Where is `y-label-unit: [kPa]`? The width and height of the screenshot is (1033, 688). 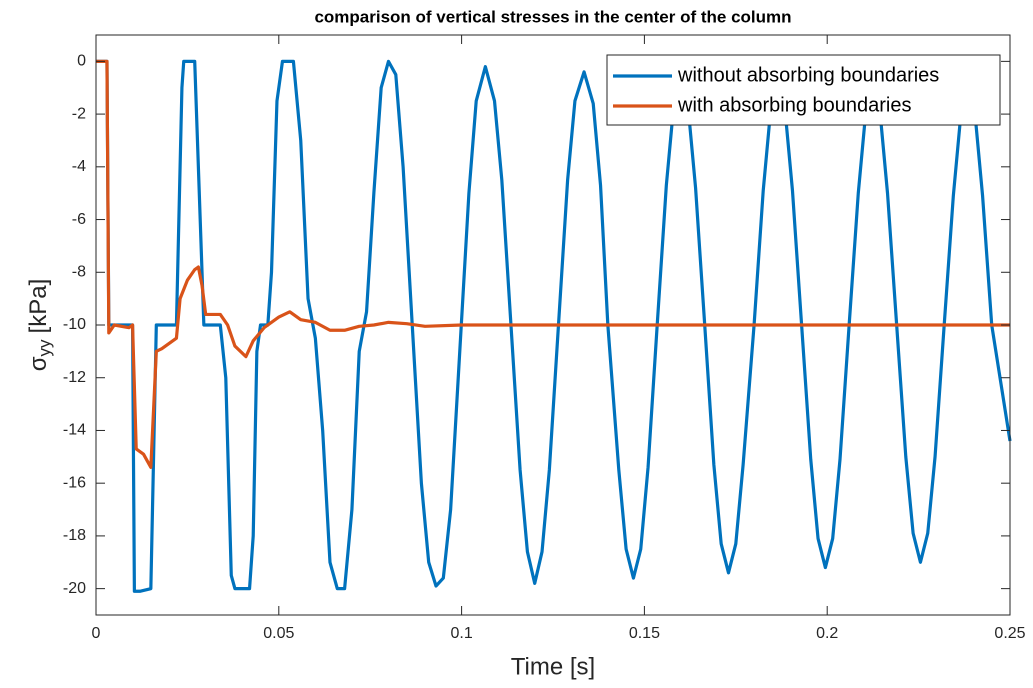 y-label-unit: [kPa] is located at coordinates (38, 306).